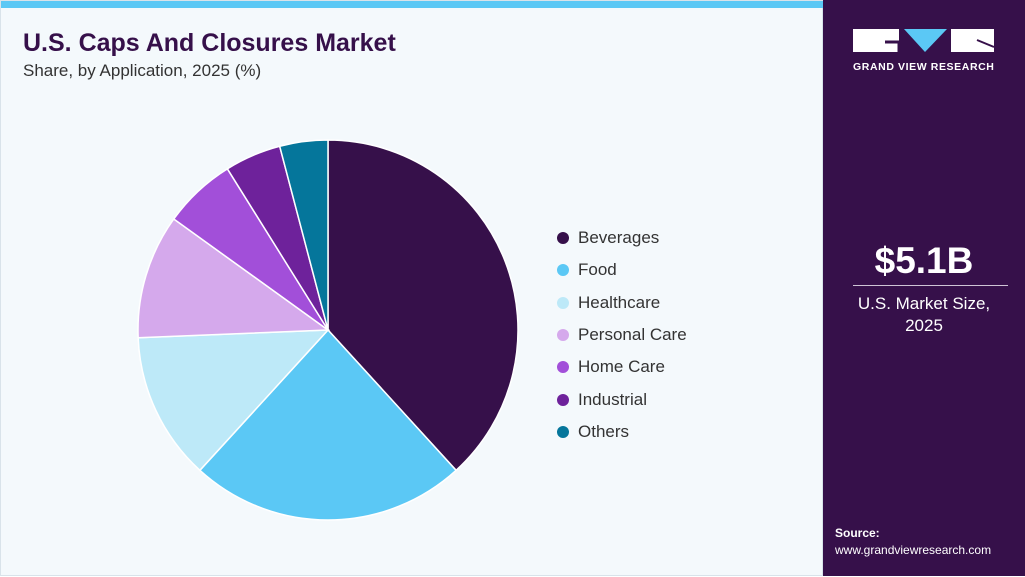 The height and width of the screenshot is (577, 1025). Describe the element at coordinates (423, 305) in the screenshot. I see `pie-slice-beverages` at that location.